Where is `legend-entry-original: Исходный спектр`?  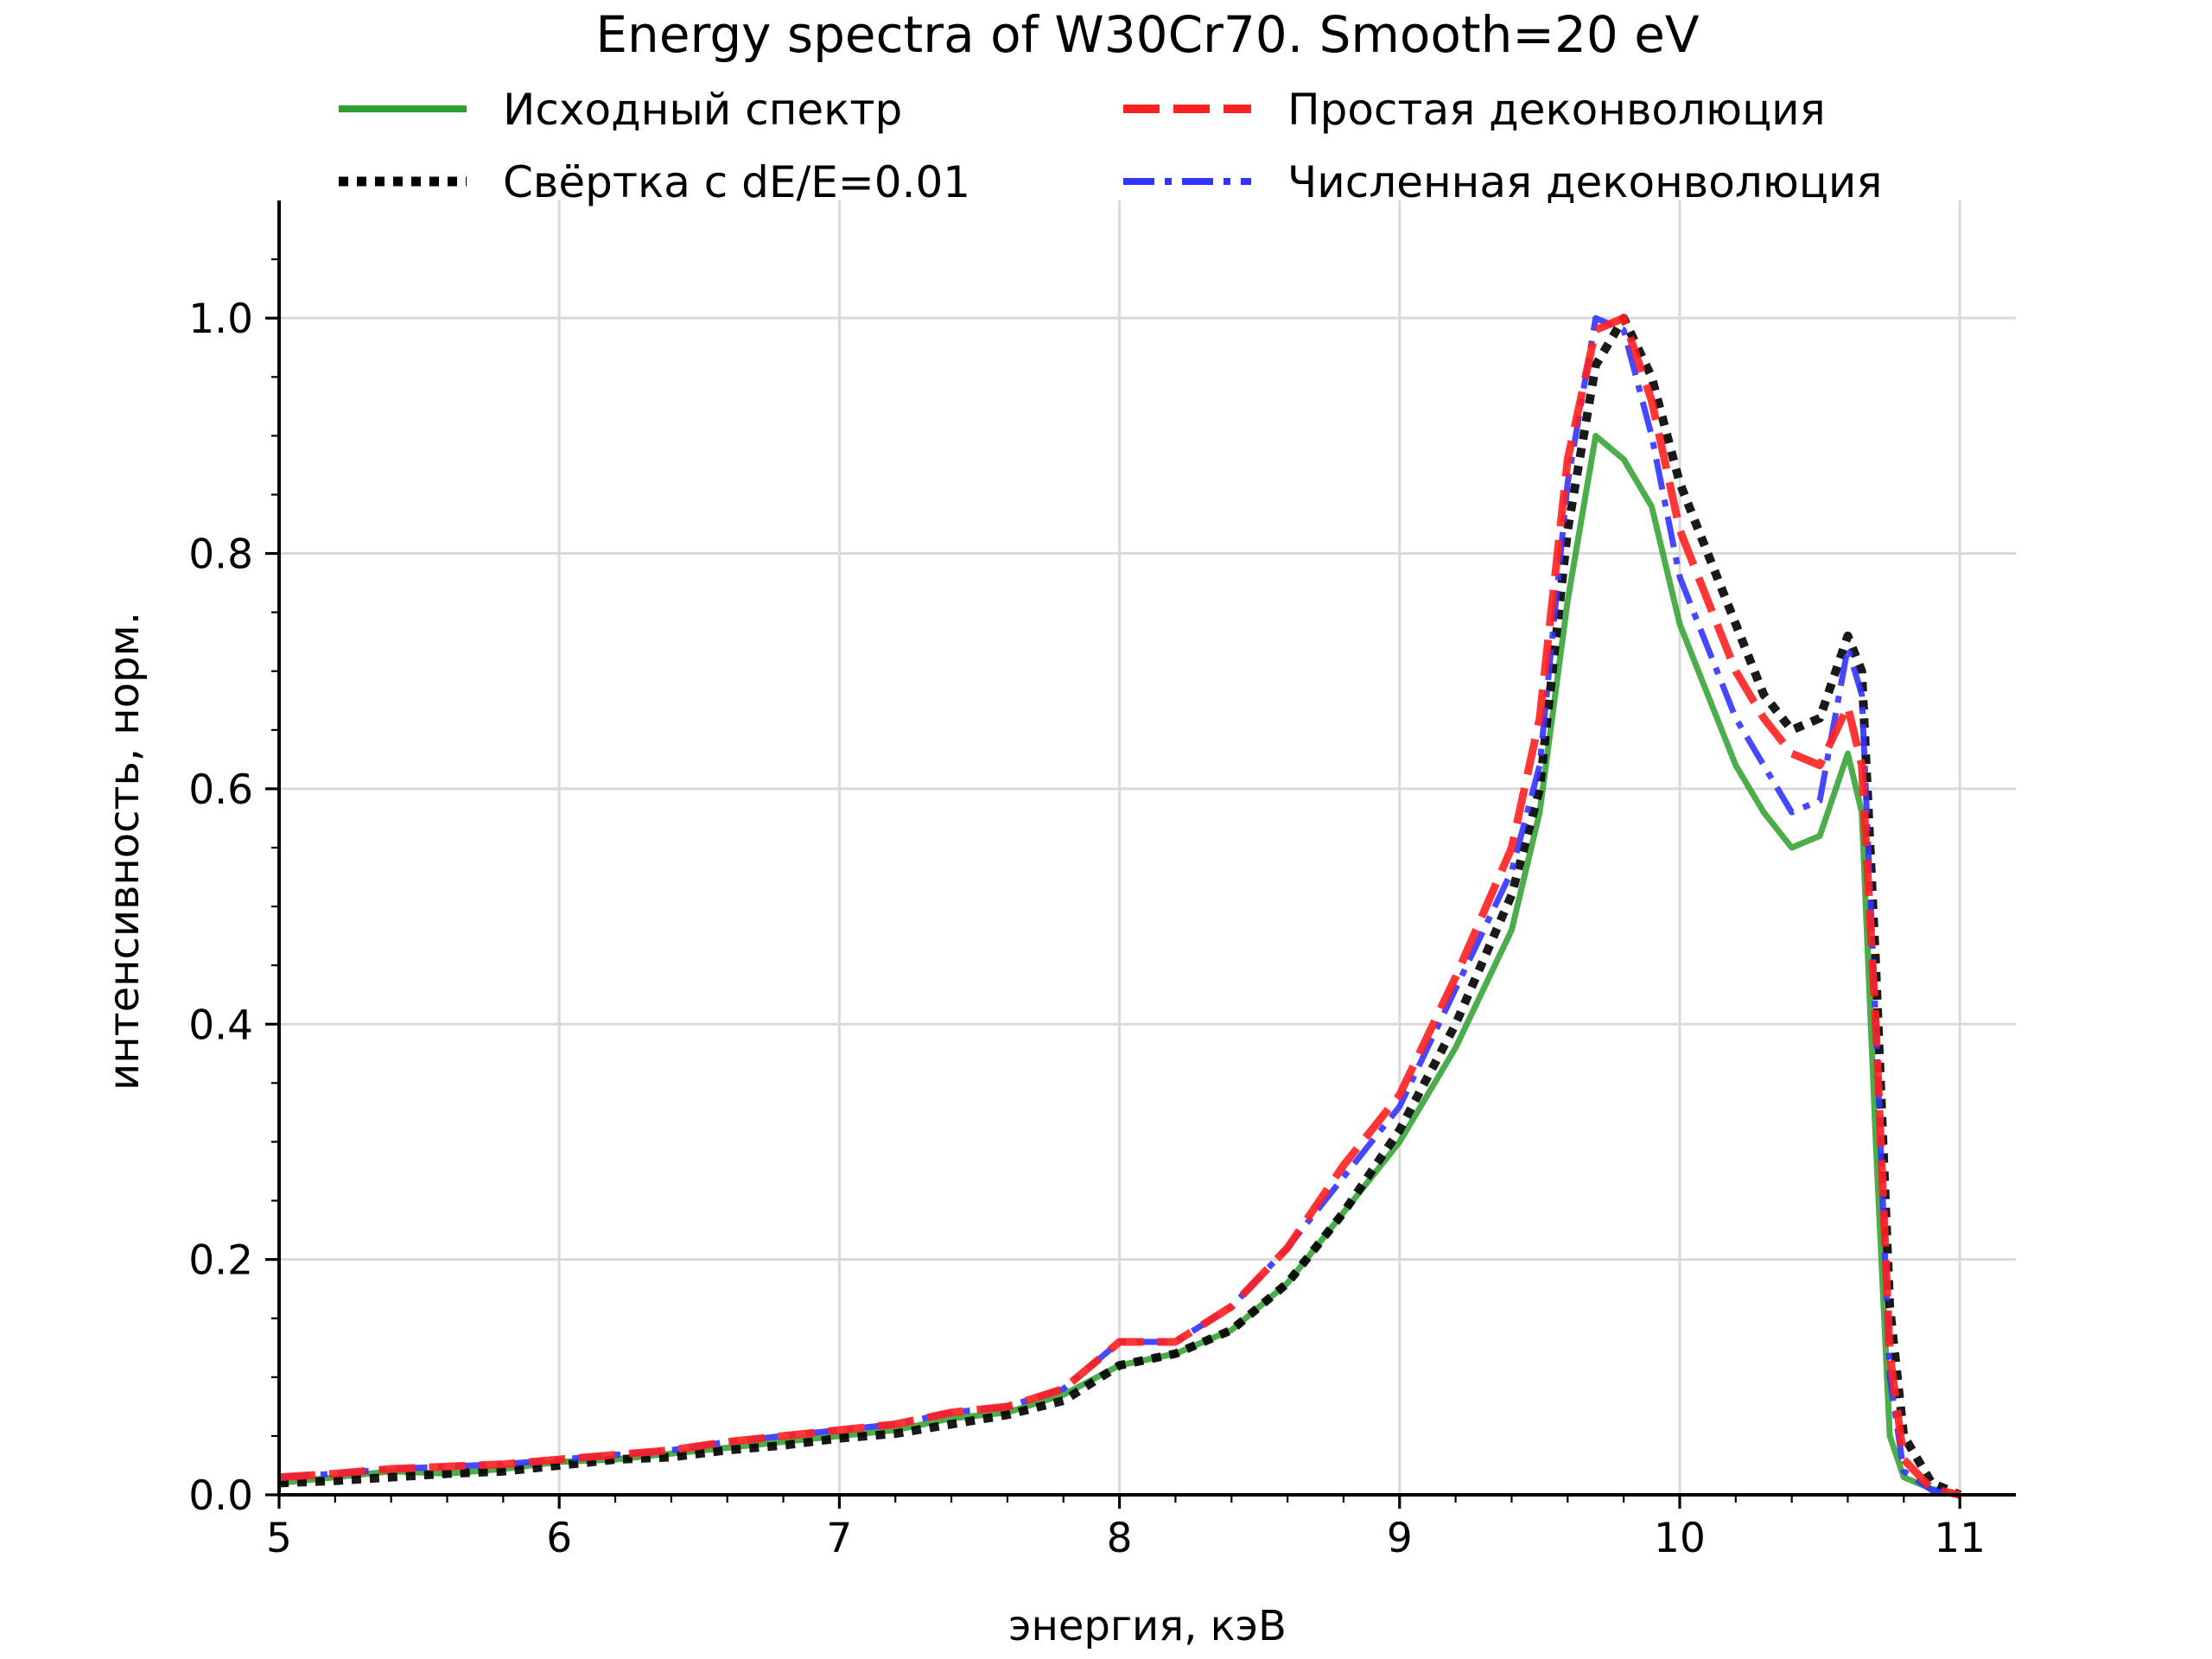 legend-entry-original: Исходный спектр is located at coordinates (620, 110).